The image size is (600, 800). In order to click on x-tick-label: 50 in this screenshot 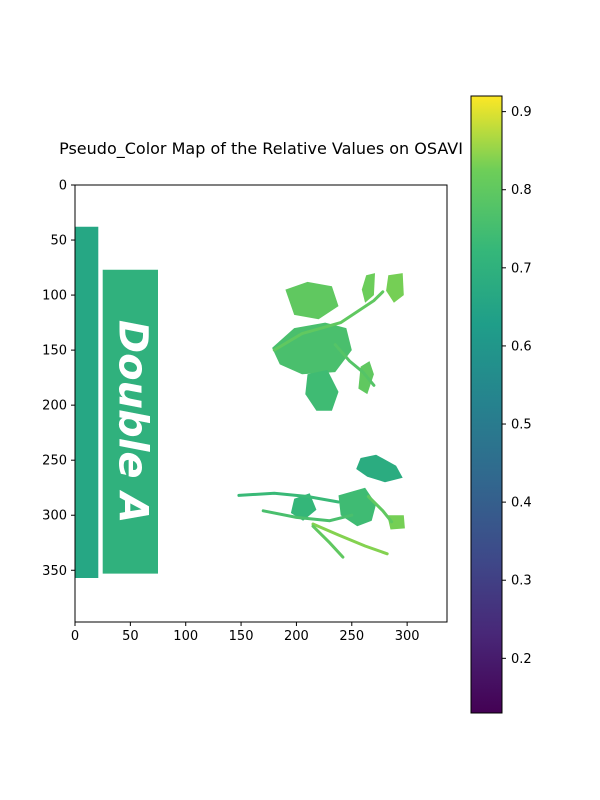, I will do `click(130, 636)`.